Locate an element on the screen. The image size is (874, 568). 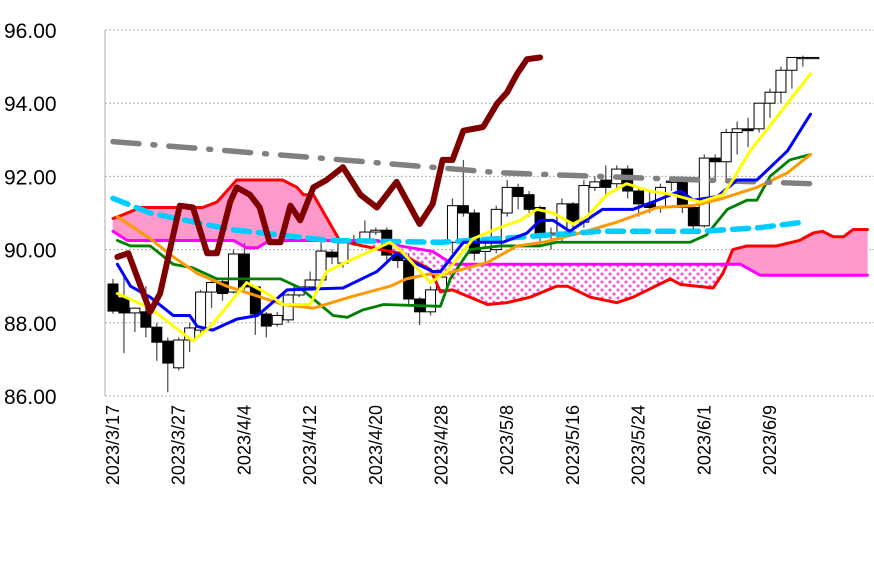
x-tick-label: 2023/5/8 is located at coordinates (507, 440).